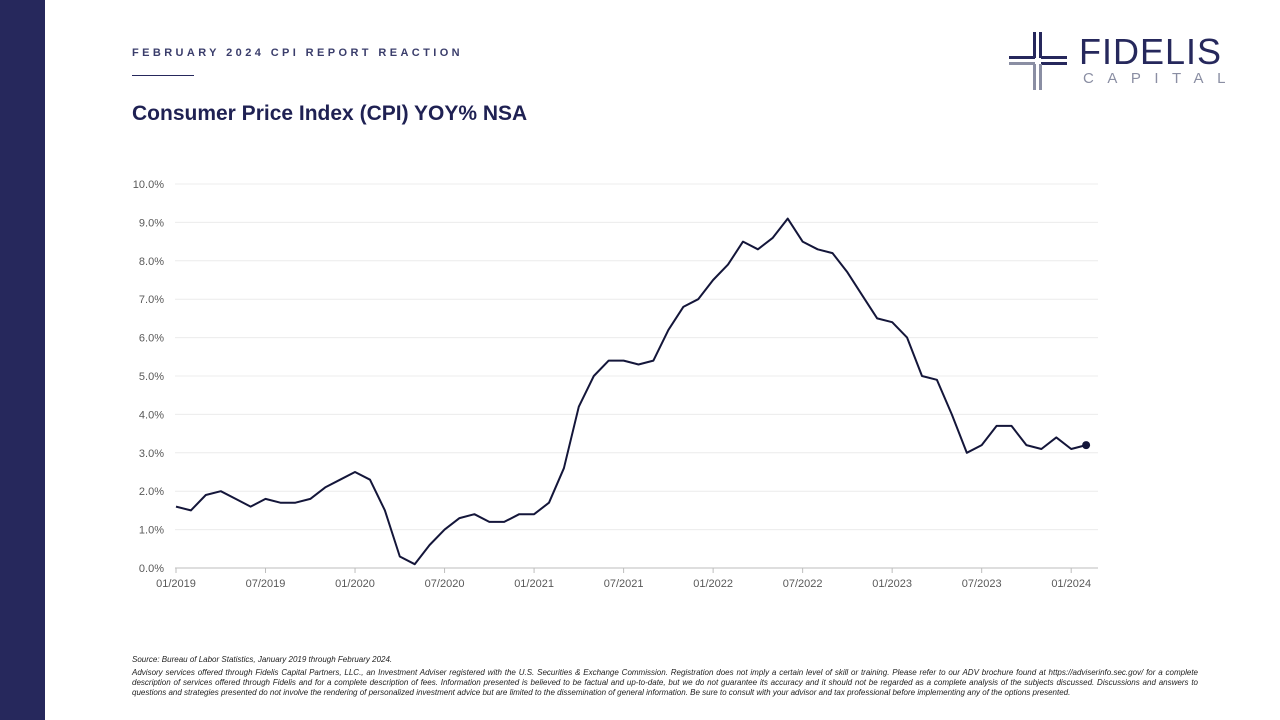 The image size is (1280, 720). What do you see at coordinates (151, 300) in the screenshot?
I see `y-tick-label: 7.0%` at bounding box center [151, 300].